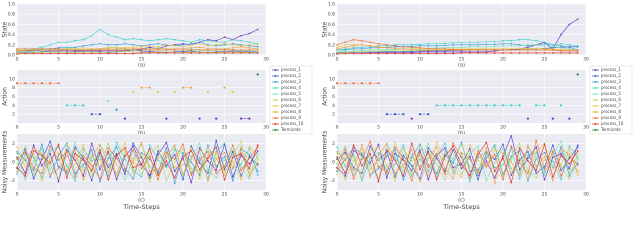  Describe the element at coordinates (611, 105) in the screenshot. I see `legend-label: process_7` at that location.